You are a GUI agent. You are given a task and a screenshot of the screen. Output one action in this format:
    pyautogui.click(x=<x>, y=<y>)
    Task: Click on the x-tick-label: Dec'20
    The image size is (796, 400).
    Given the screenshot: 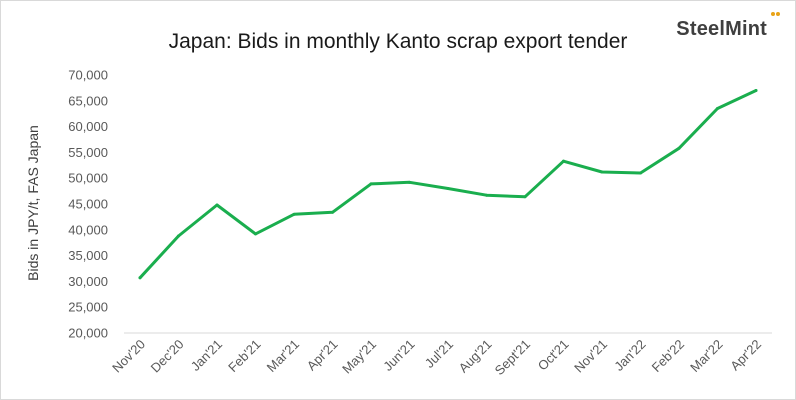 What is the action you would take?
    pyautogui.click(x=167, y=356)
    